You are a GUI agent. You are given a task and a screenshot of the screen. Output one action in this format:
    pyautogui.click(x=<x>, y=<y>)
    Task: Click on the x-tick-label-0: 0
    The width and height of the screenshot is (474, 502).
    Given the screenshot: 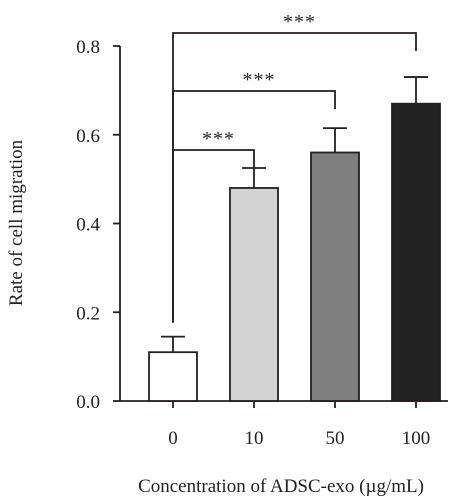 What is the action you would take?
    pyautogui.click(x=173, y=438)
    